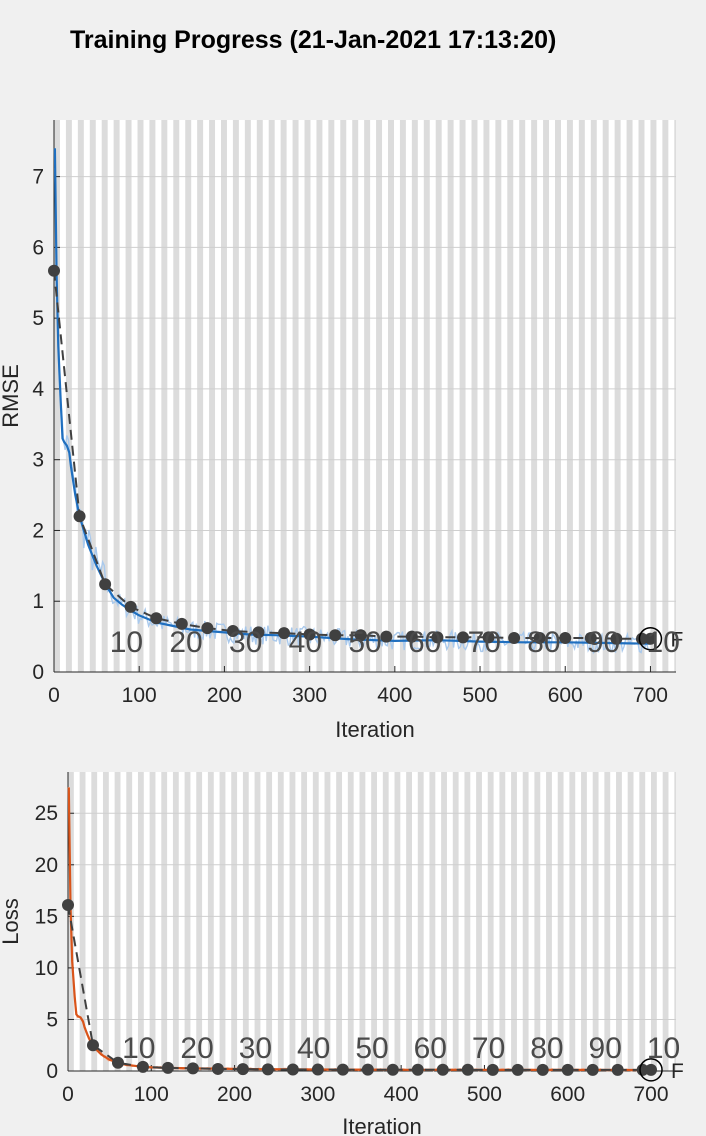  What do you see at coordinates (317, 1094) in the screenshot?
I see `x-tick-label: 300` at bounding box center [317, 1094].